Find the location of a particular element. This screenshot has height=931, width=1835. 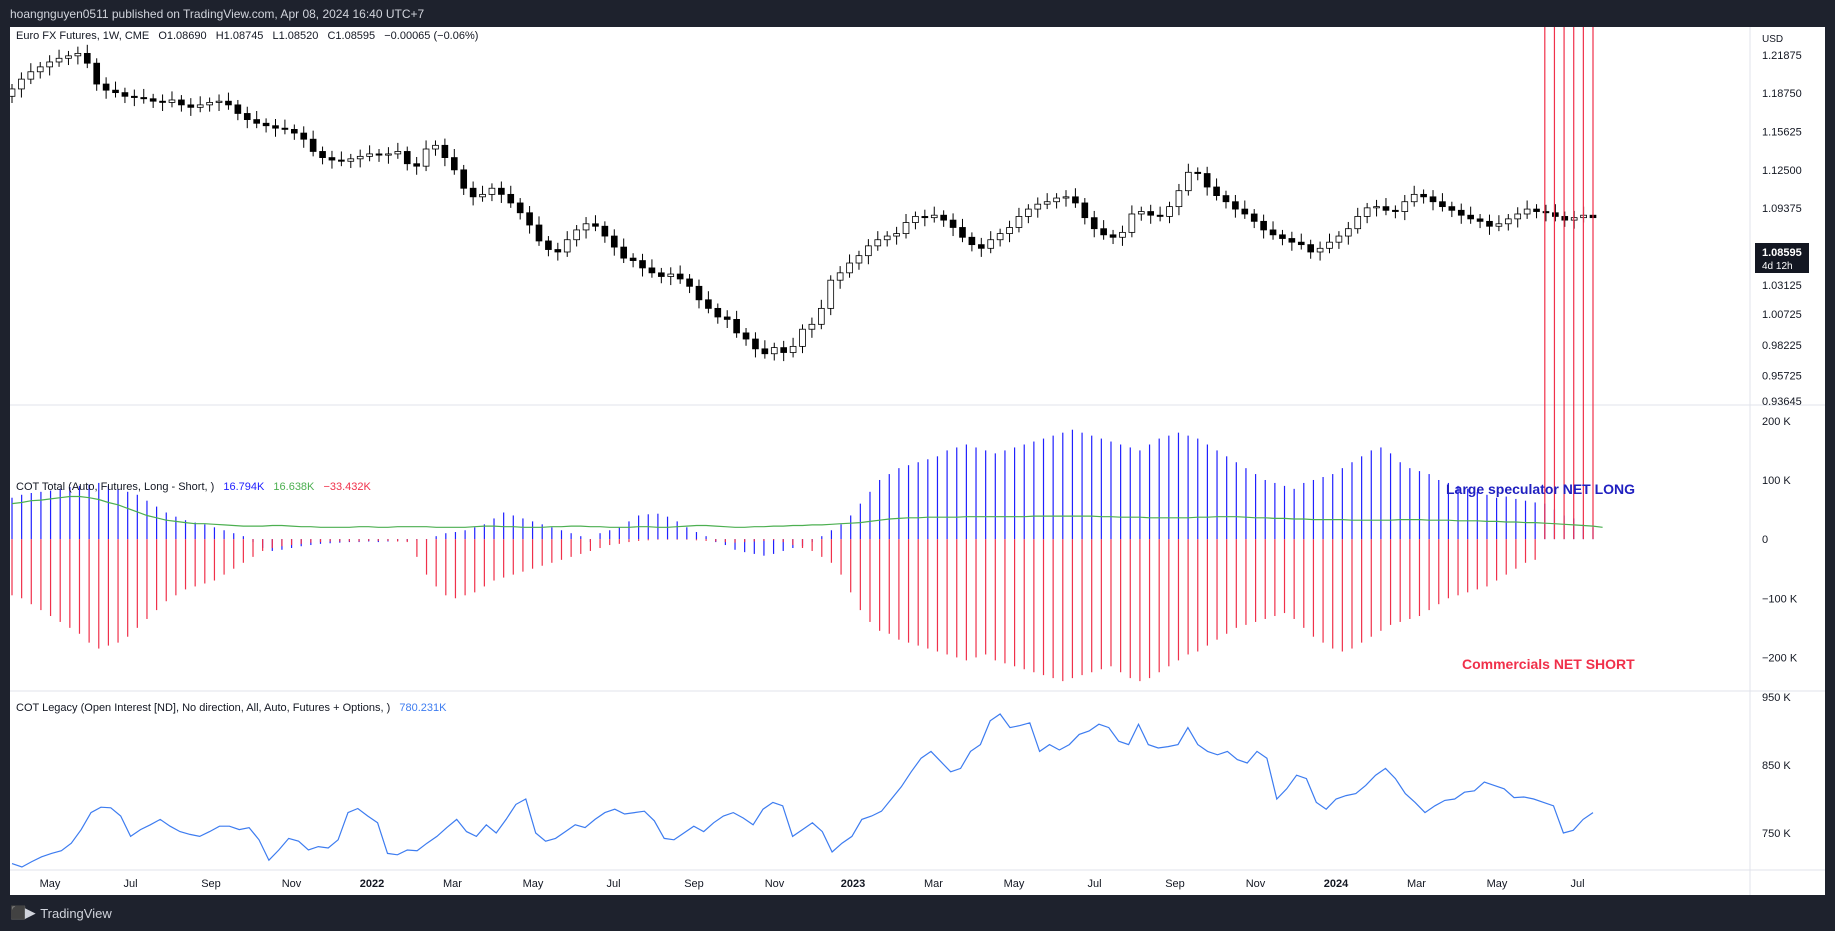

time-tick-label: May is located at coordinates (1497, 884).